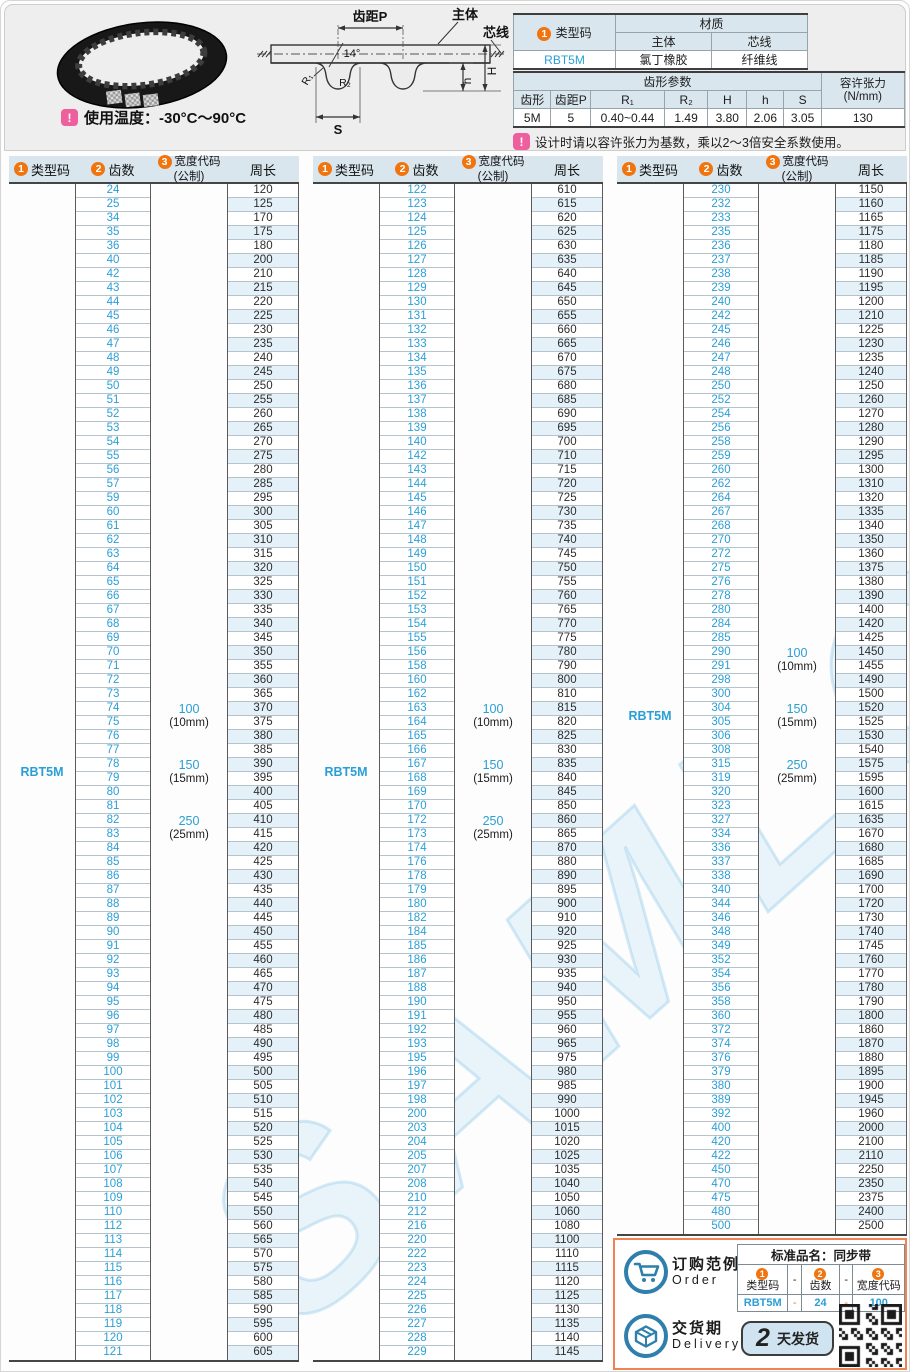 The width and height of the screenshot is (910, 1372). What do you see at coordinates (721, 639) in the screenshot?
I see `teeth-cell: 285` at bounding box center [721, 639].